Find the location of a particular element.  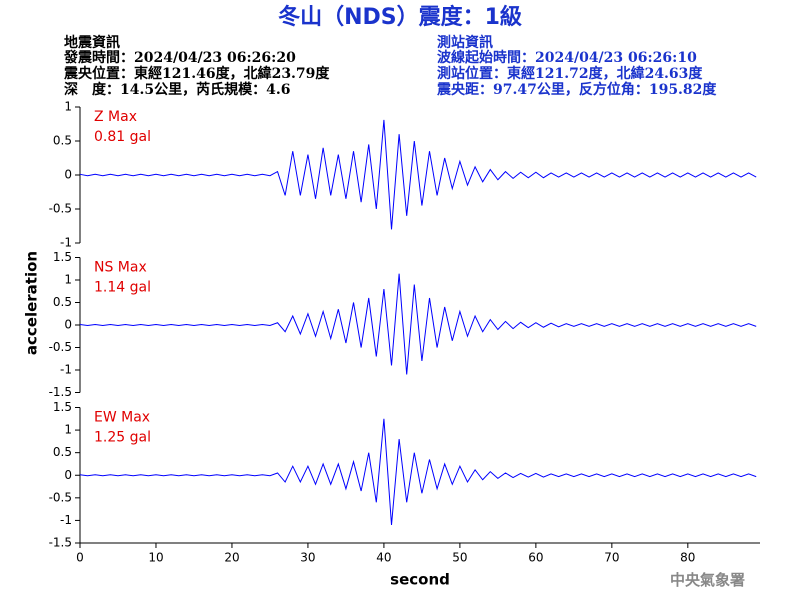

x-tick-label: 20 is located at coordinates (231, 558).